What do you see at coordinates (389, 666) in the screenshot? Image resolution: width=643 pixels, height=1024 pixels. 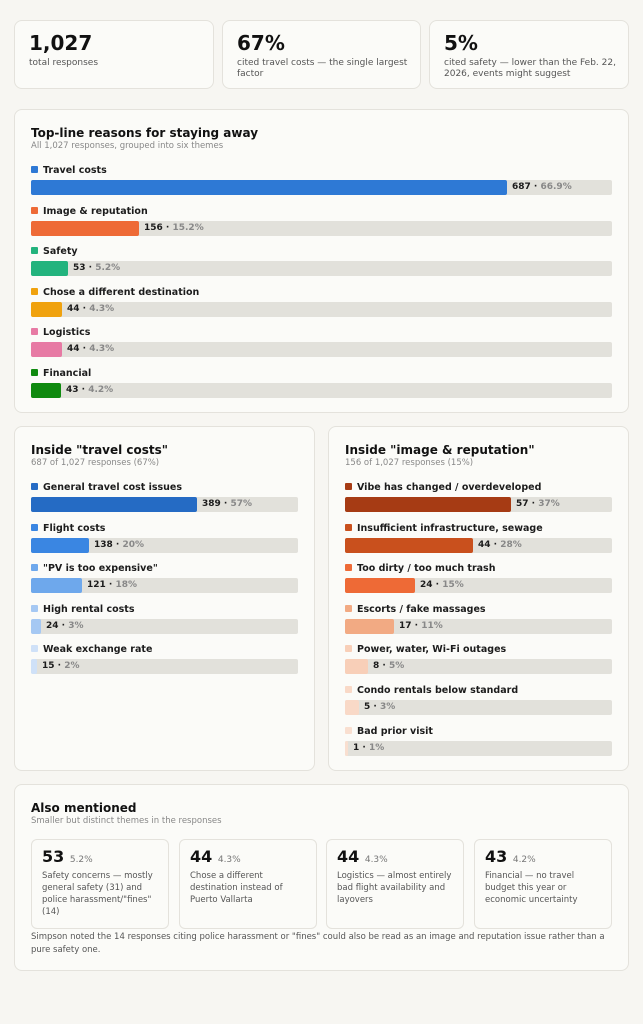 I see `bar-value-label: 8 · 5%` at bounding box center [389, 666].